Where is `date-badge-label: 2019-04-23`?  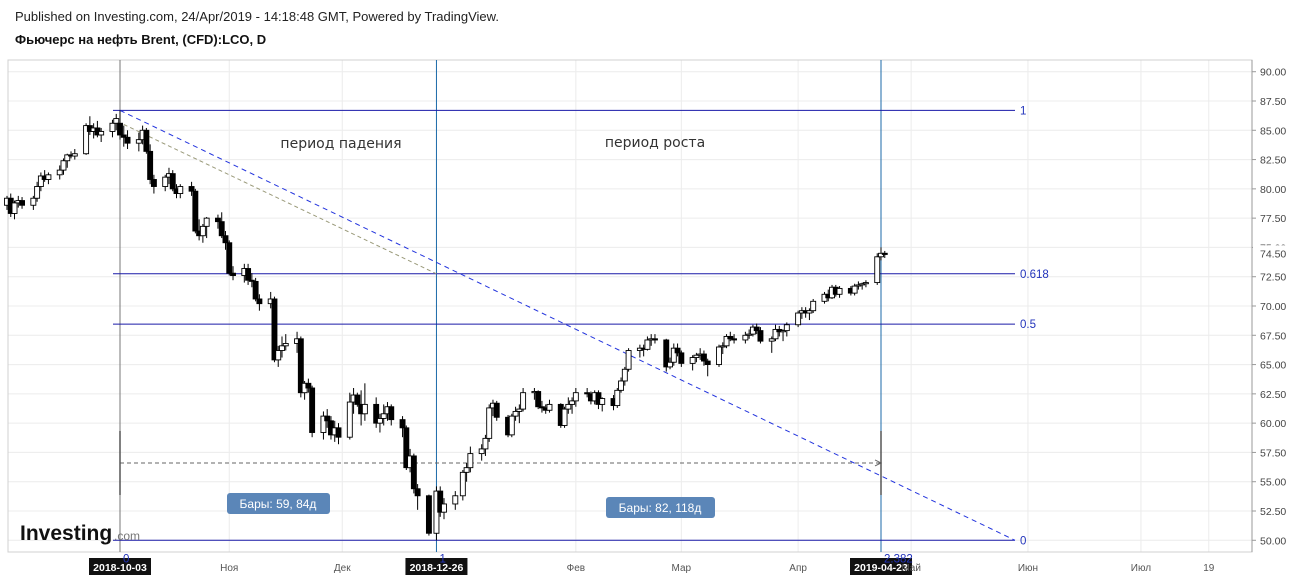
date-badge-label: 2019-04-23 is located at coordinates (881, 568).